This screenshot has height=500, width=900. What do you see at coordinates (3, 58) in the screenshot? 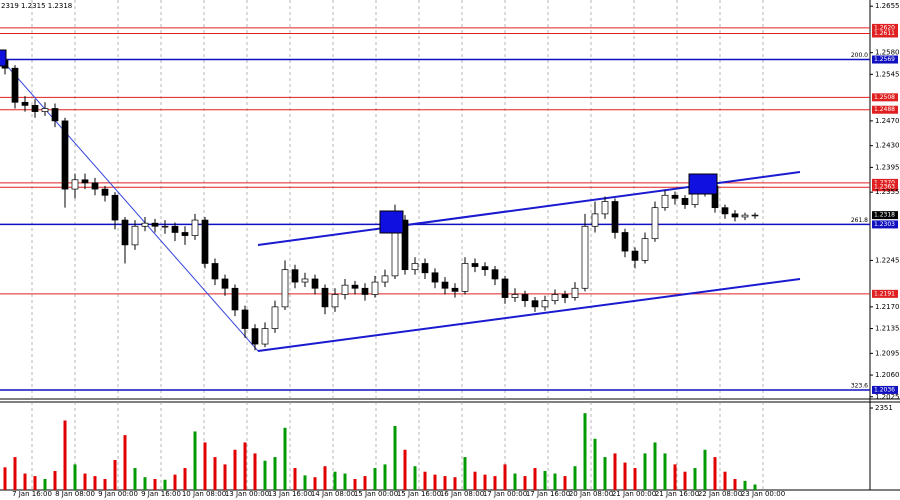
I see `marker` at bounding box center [3, 58].